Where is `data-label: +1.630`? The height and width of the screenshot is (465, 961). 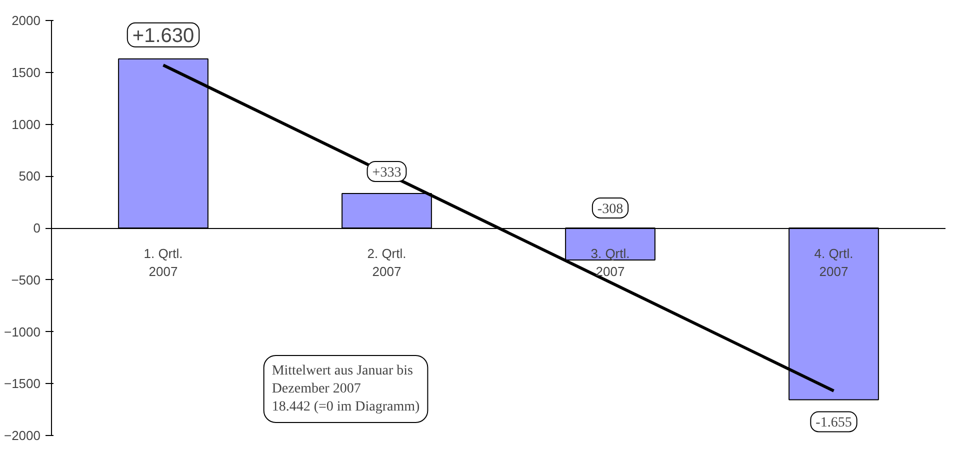 data-label: +1.630 is located at coordinates (163, 35).